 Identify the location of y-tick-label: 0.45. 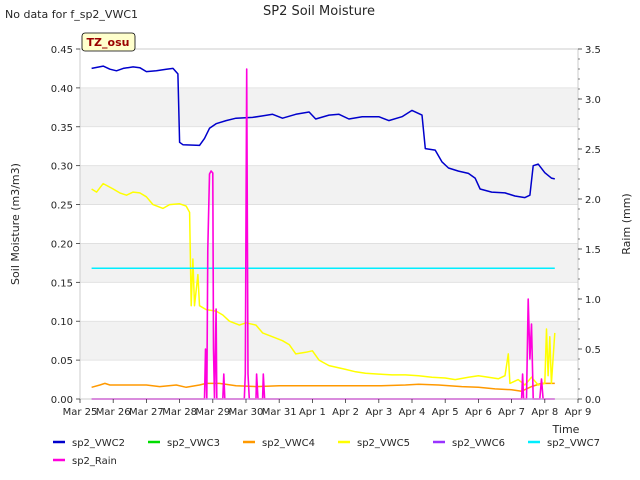
(62, 50).